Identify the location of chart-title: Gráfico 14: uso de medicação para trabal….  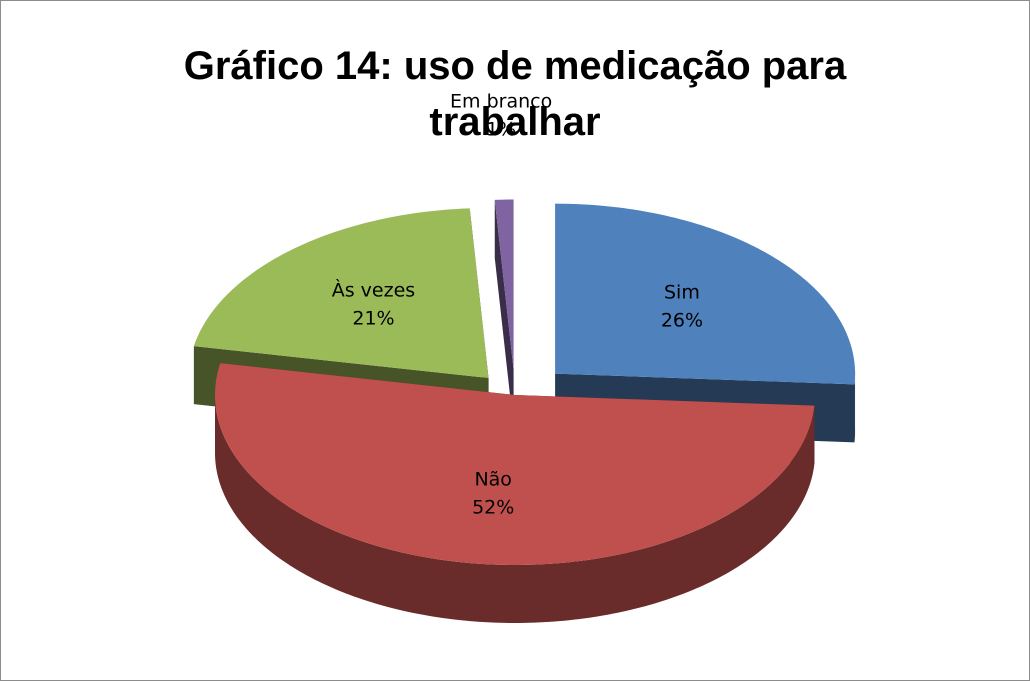
(515, 94).